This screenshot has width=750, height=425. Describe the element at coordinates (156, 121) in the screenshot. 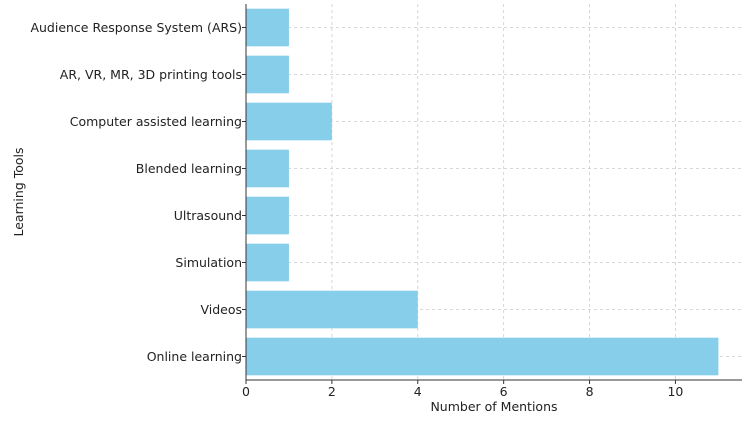

I see `y-tick-label: Computer assisted learning` at that location.